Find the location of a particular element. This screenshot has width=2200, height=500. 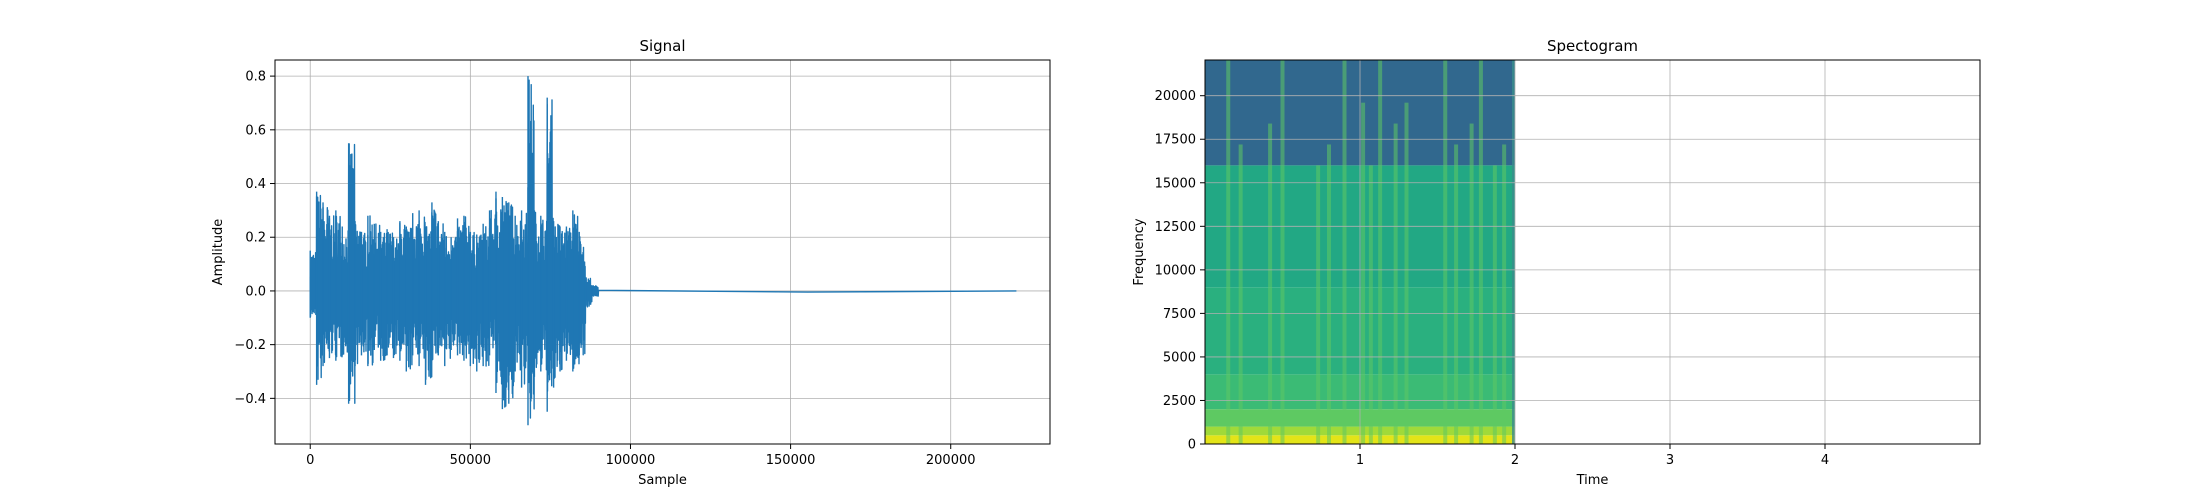

spectrogram-ytick-label: 20000 is located at coordinates (1175, 96).